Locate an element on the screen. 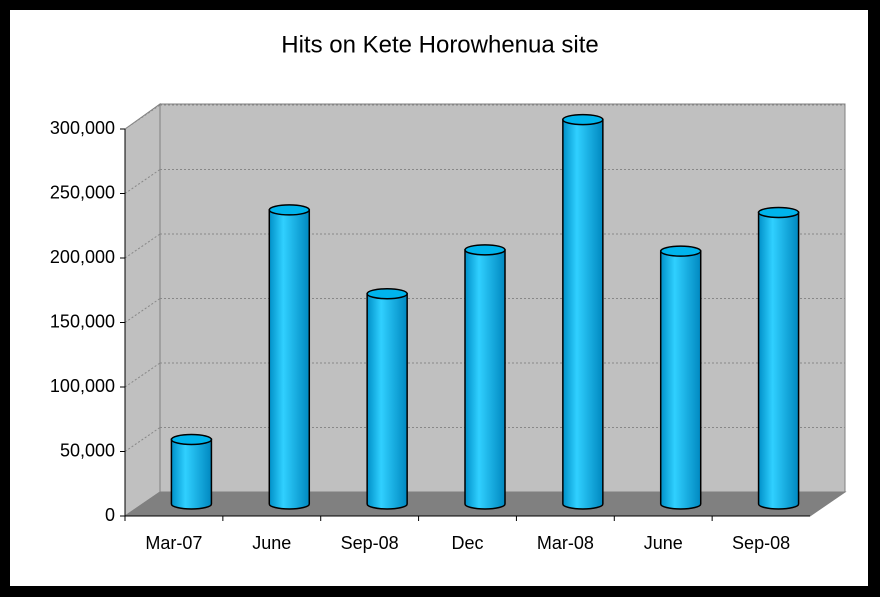 The height and width of the screenshot is (597, 880). y-tick-label: 250,000 is located at coordinates (82, 192).